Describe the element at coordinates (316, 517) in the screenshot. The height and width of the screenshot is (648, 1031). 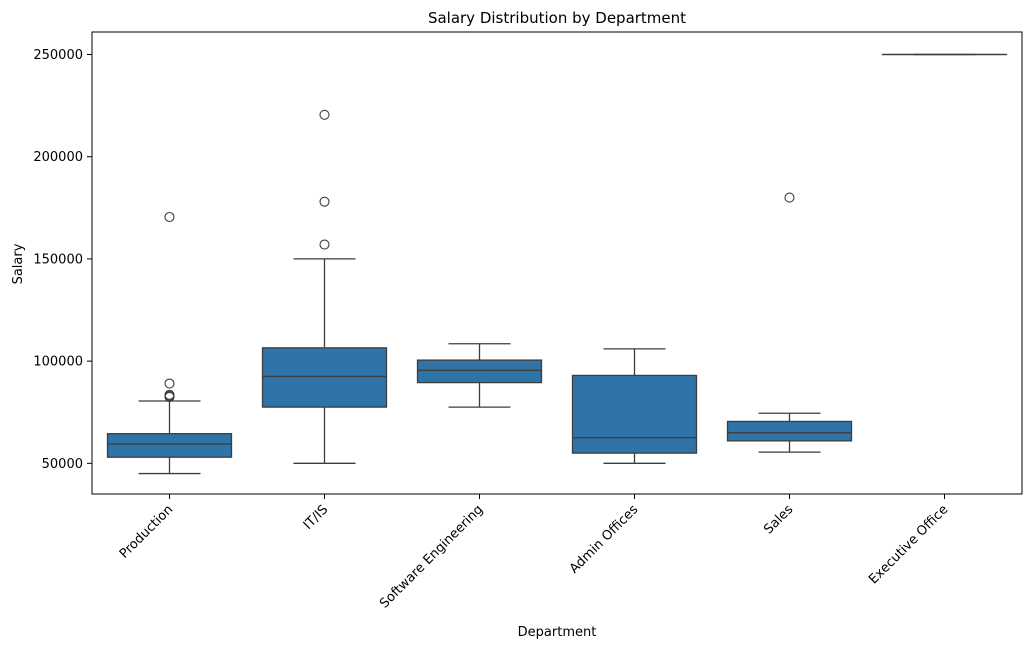
I see `x-tick-label: IT/IS` at that location.